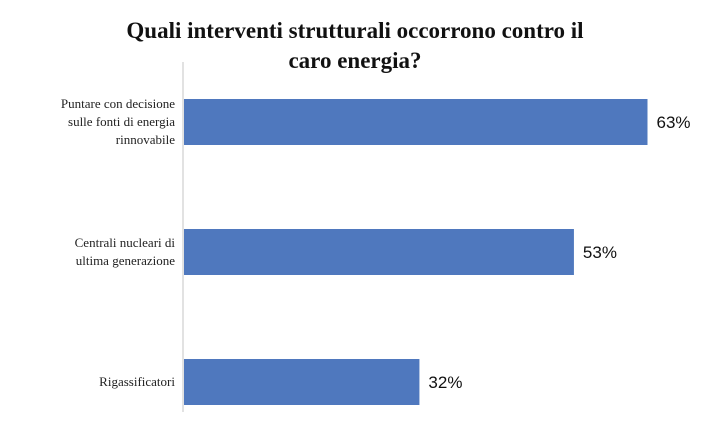 The height and width of the screenshot is (435, 707). Describe the element at coordinates (137, 381) in the screenshot. I see `category-label-3-line-1: Rigassificatori` at that location.